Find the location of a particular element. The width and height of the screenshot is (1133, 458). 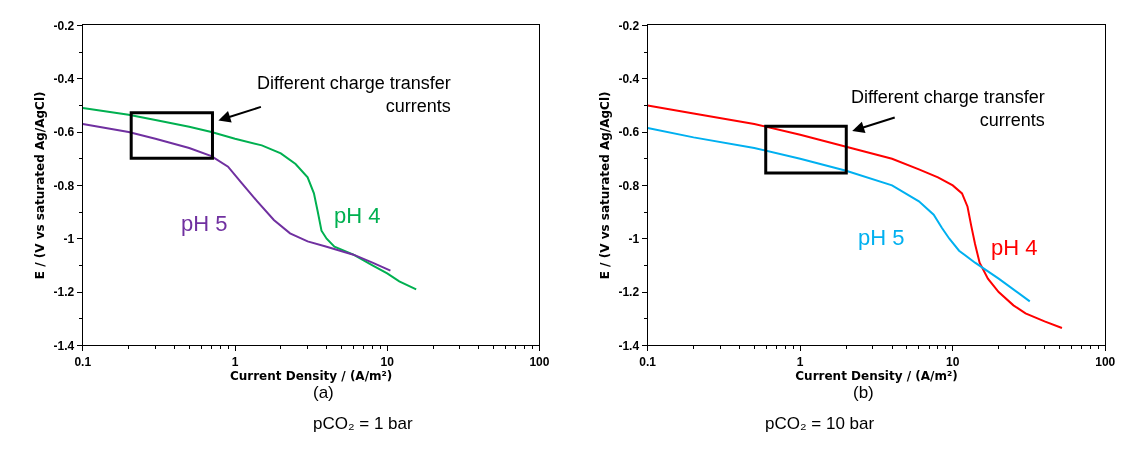

text: pCO₂ = 1 bar is located at coordinates (363, 423).